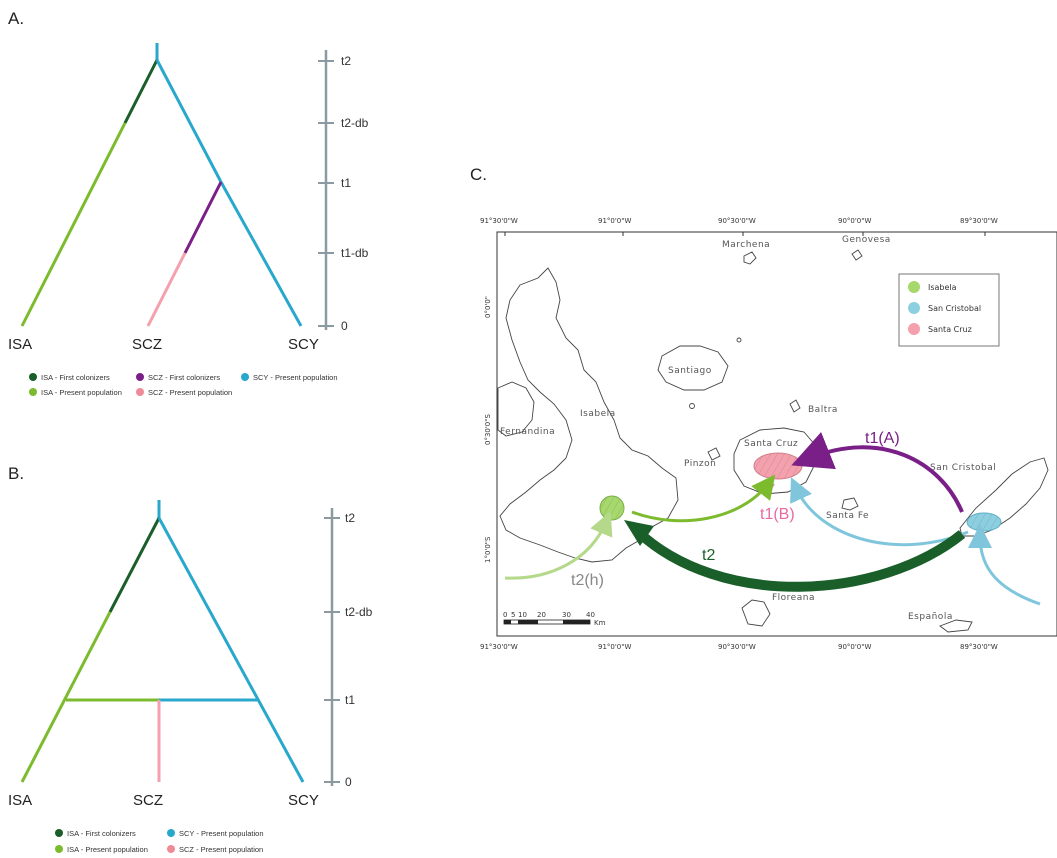 This screenshot has width=1057, height=858. What do you see at coordinates (566, 615) in the screenshot?
I see `scale-tick: 30` at bounding box center [566, 615].